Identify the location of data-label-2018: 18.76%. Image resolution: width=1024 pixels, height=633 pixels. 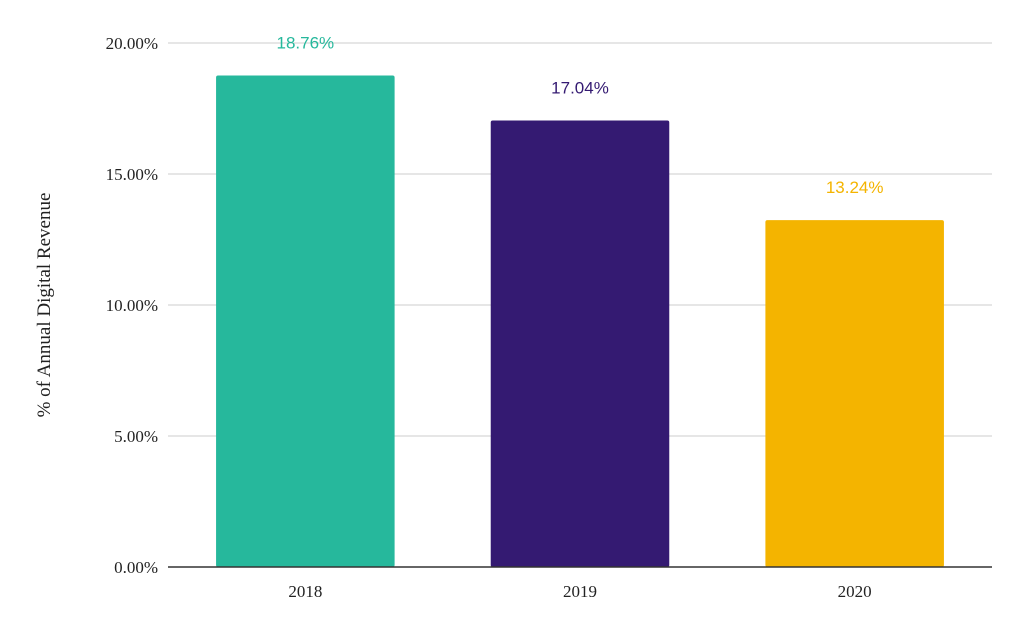
(305, 42).